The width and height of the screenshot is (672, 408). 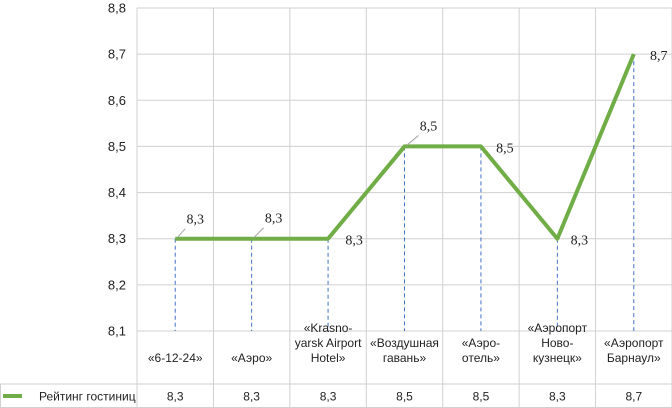 What do you see at coordinates (328, 328) in the screenshot?
I see `x-category-line: «Krasno-` at bounding box center [328, 328].